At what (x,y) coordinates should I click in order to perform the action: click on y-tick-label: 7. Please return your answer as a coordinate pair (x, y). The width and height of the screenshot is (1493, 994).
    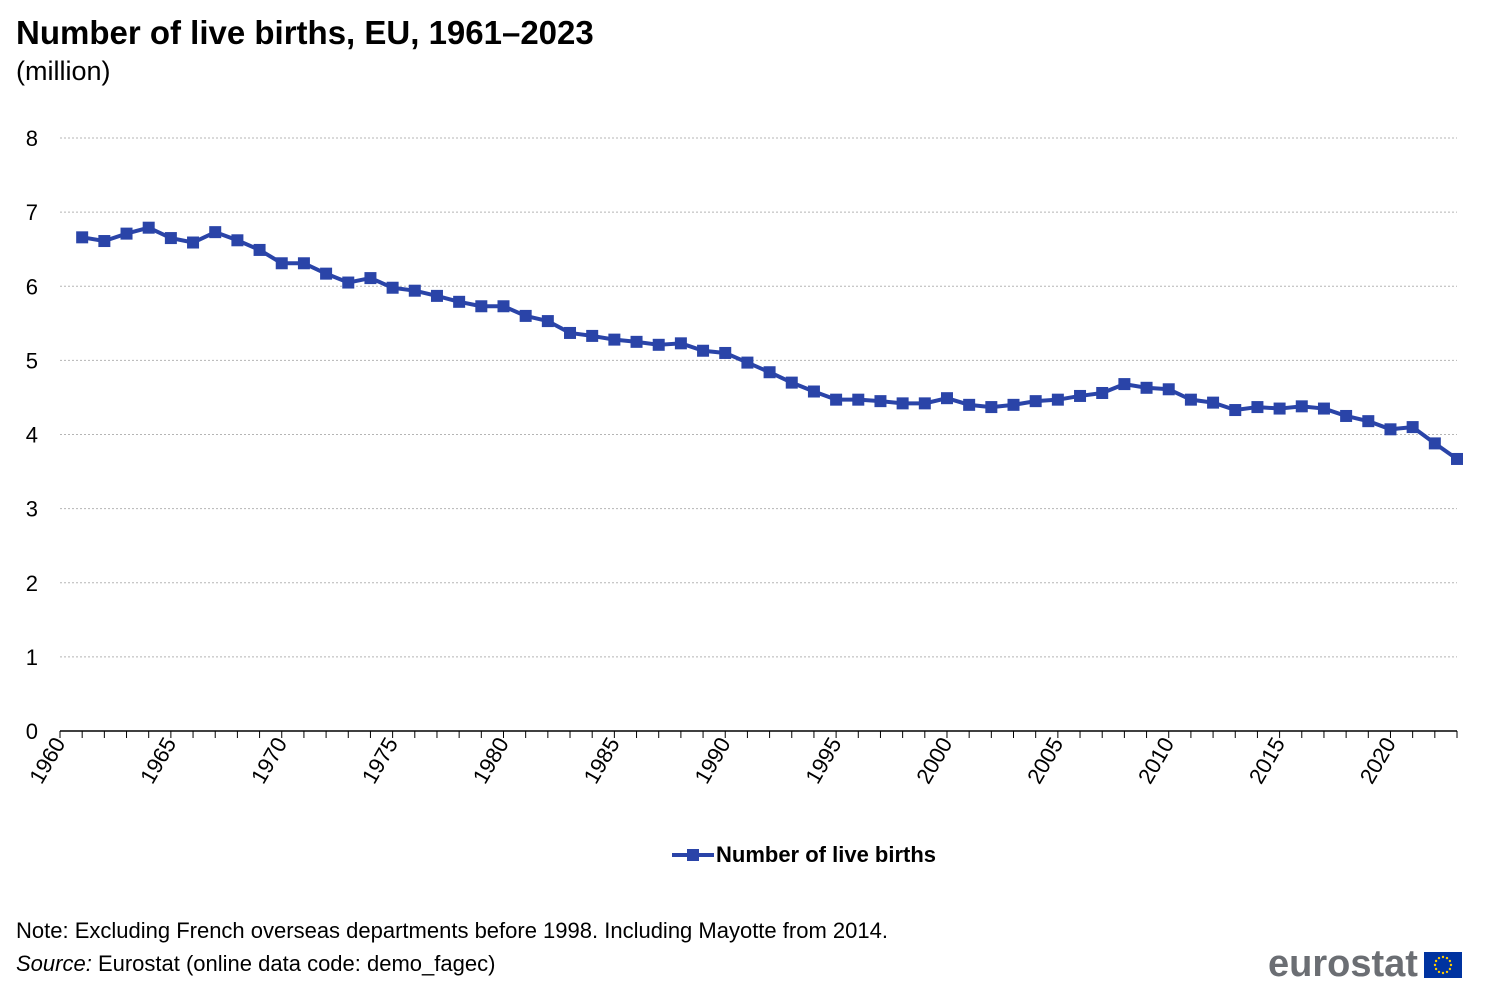
    Looking at the image, I should click on (32, 212).